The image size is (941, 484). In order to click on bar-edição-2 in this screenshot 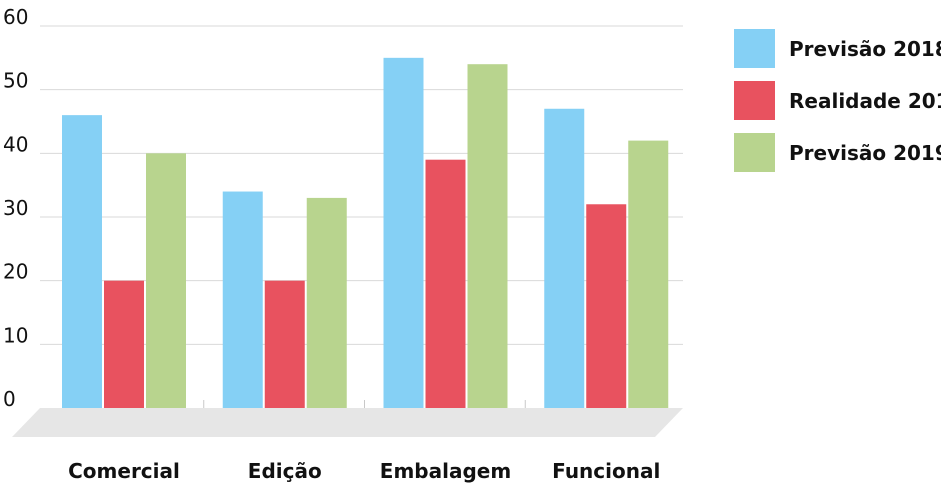, I will do `click(284, 344)`.